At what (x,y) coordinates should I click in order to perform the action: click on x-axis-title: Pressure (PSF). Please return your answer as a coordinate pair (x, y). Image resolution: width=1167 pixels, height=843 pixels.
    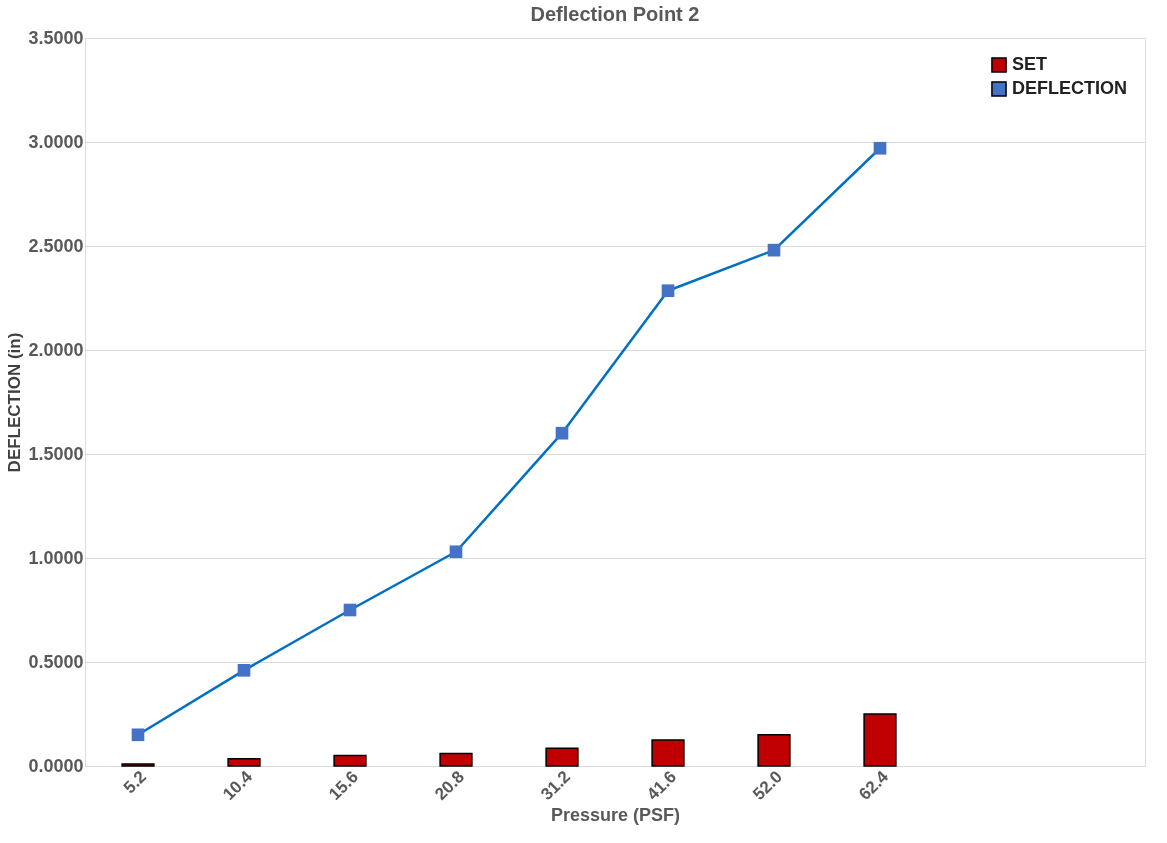
    Looking at the image, I should click on (615, 815).